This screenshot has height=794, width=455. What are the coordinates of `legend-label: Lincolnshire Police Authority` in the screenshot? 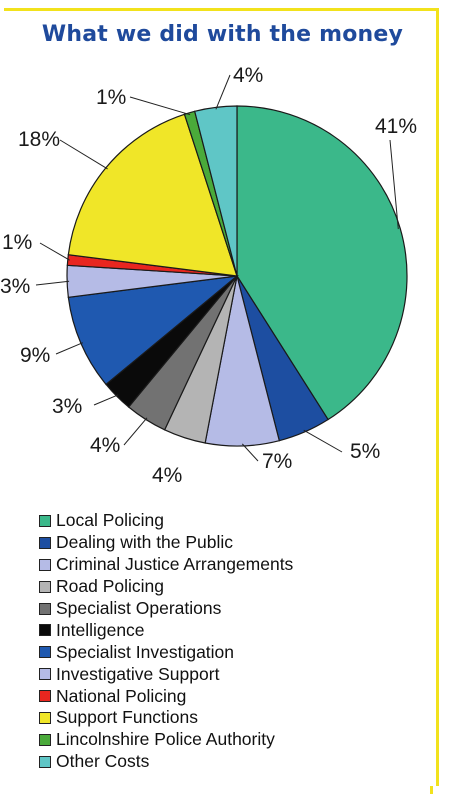 It's located at (165, 739).